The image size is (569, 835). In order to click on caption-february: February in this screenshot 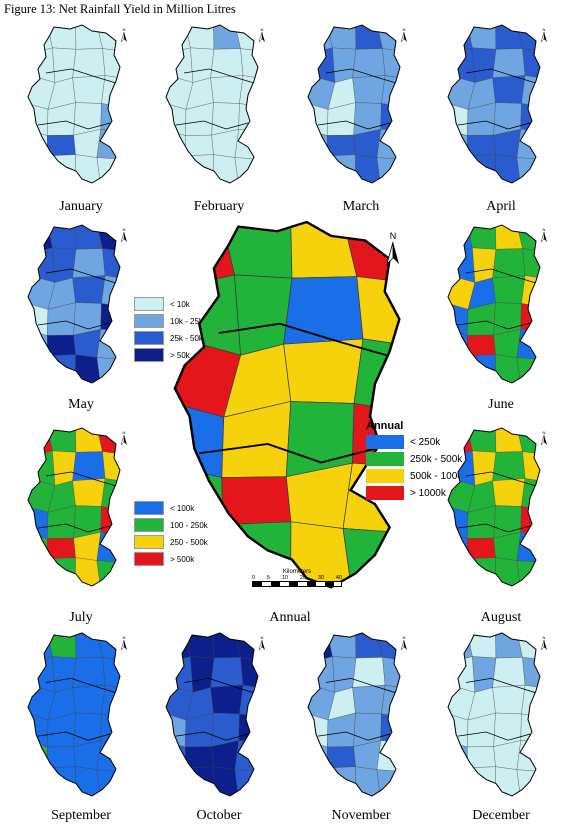, I will do `click(219, 206)`.